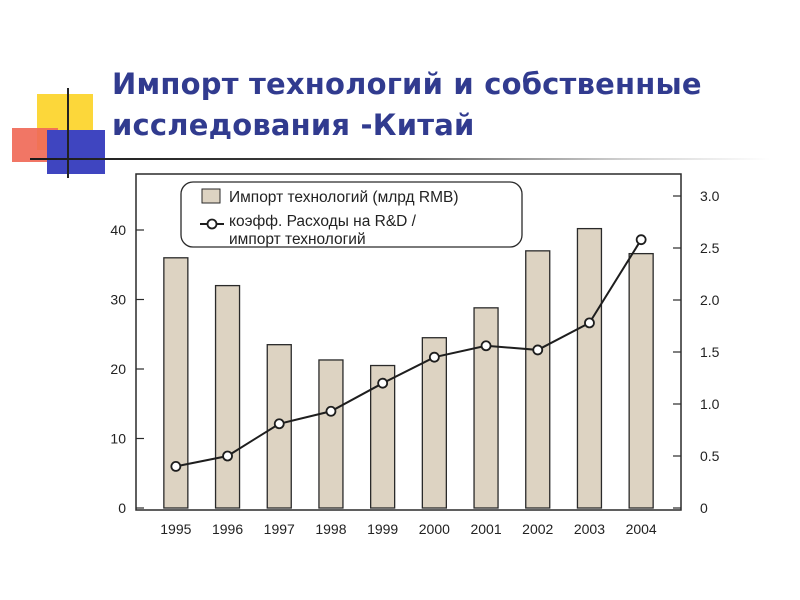 This screenshot has height=600, width=800. Describe the element at coordinates (434, 423) in the screenshot. I see `bar-2000` at that location.